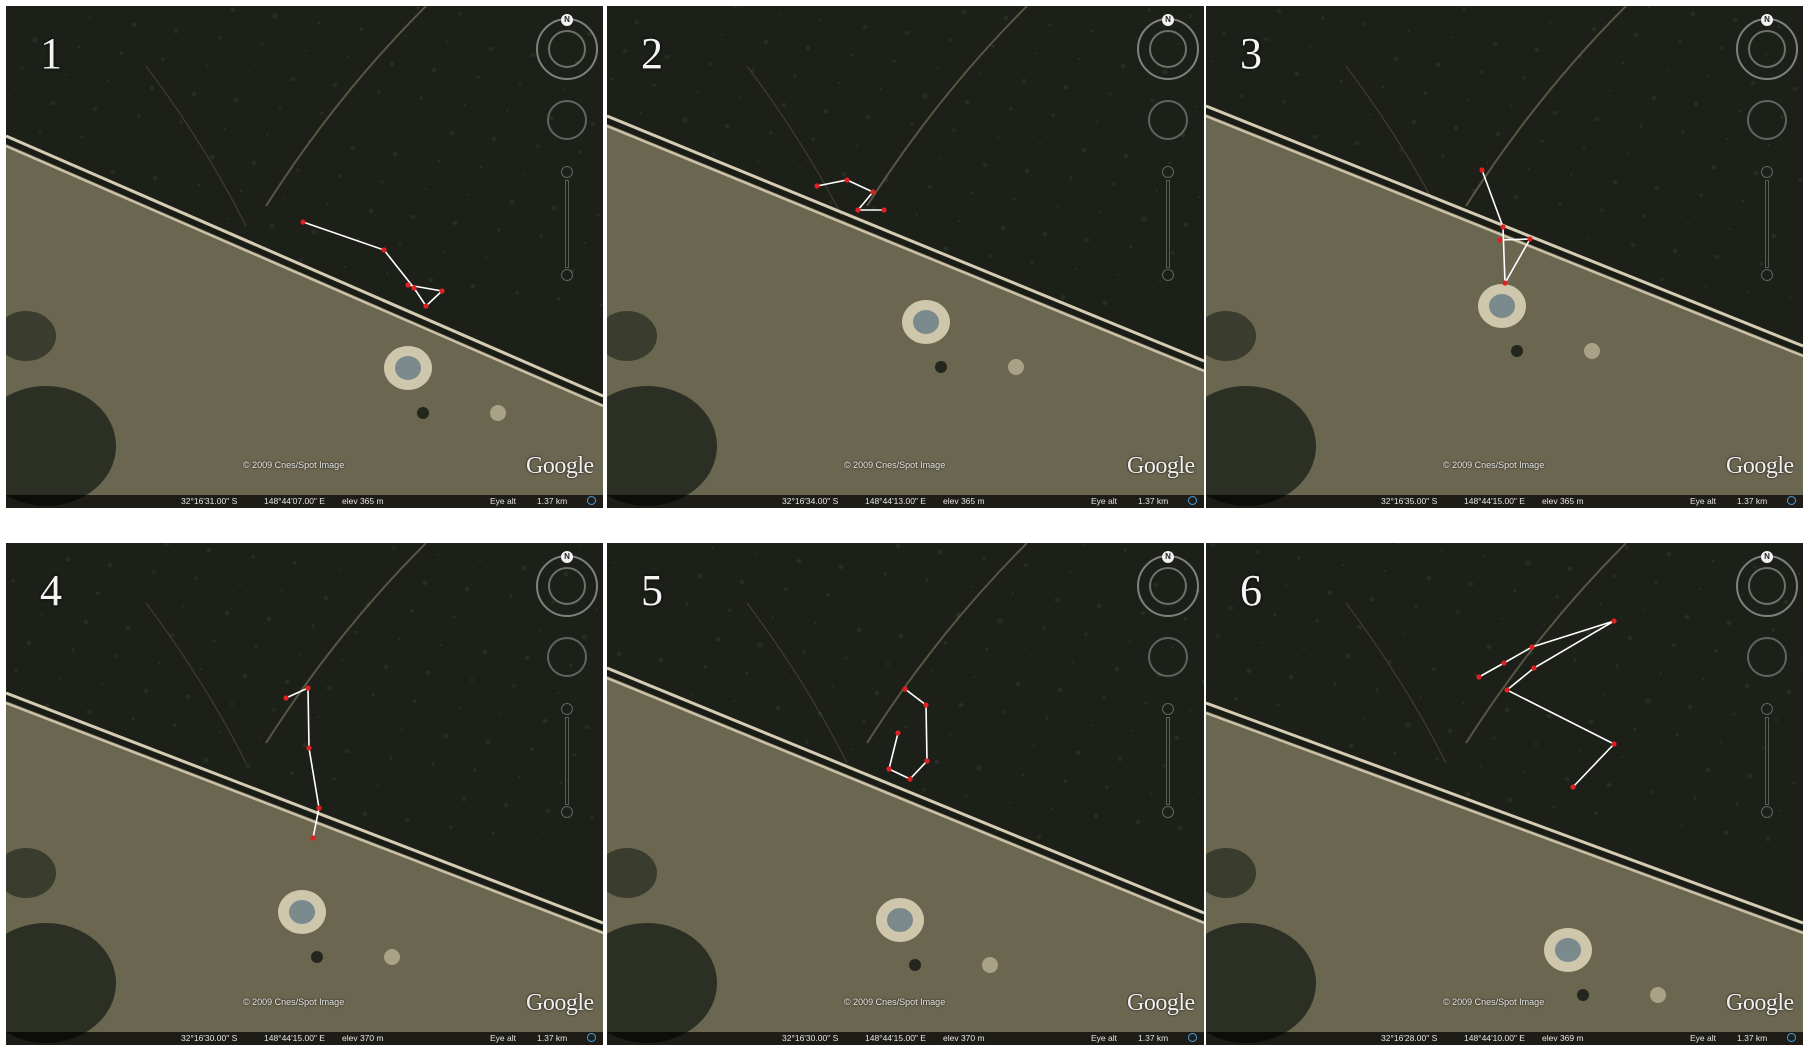 The height and width of the screenshot is (1045, 1805). Describe the element at coordinates (1161, 466) in the screenshot. I see `google-logo: Google` at that location.